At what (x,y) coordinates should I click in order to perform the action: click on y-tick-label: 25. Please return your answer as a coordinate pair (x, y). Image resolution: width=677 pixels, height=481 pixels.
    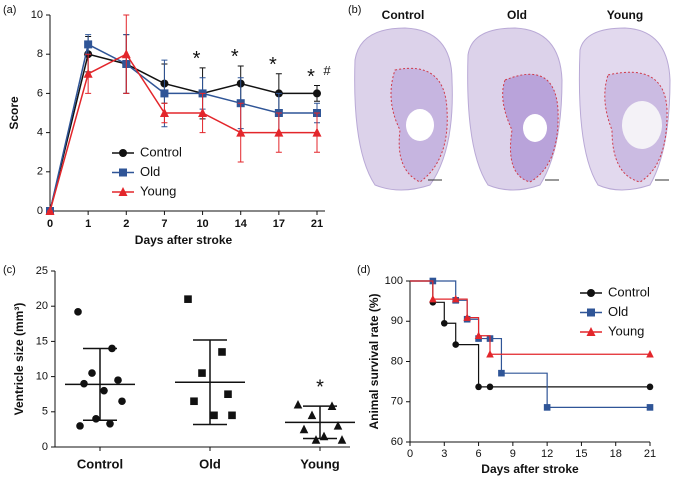
    Looking at the image, I should click on (42, 271).